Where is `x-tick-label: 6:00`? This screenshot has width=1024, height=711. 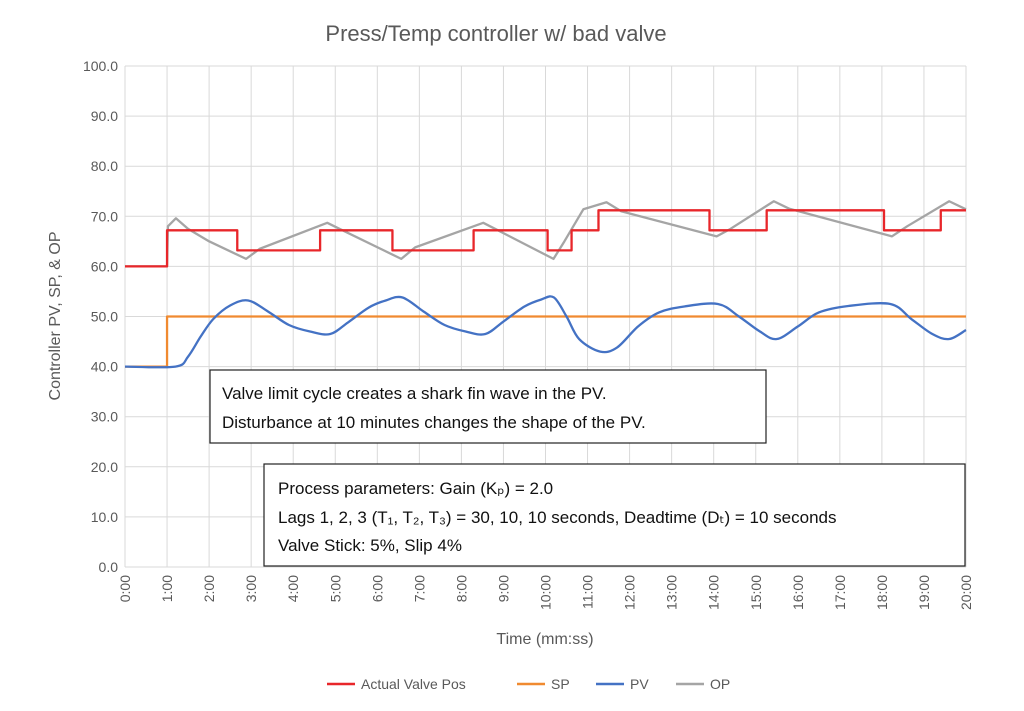
x-tick-label: 6:00 is located at coordinates (377, 588).